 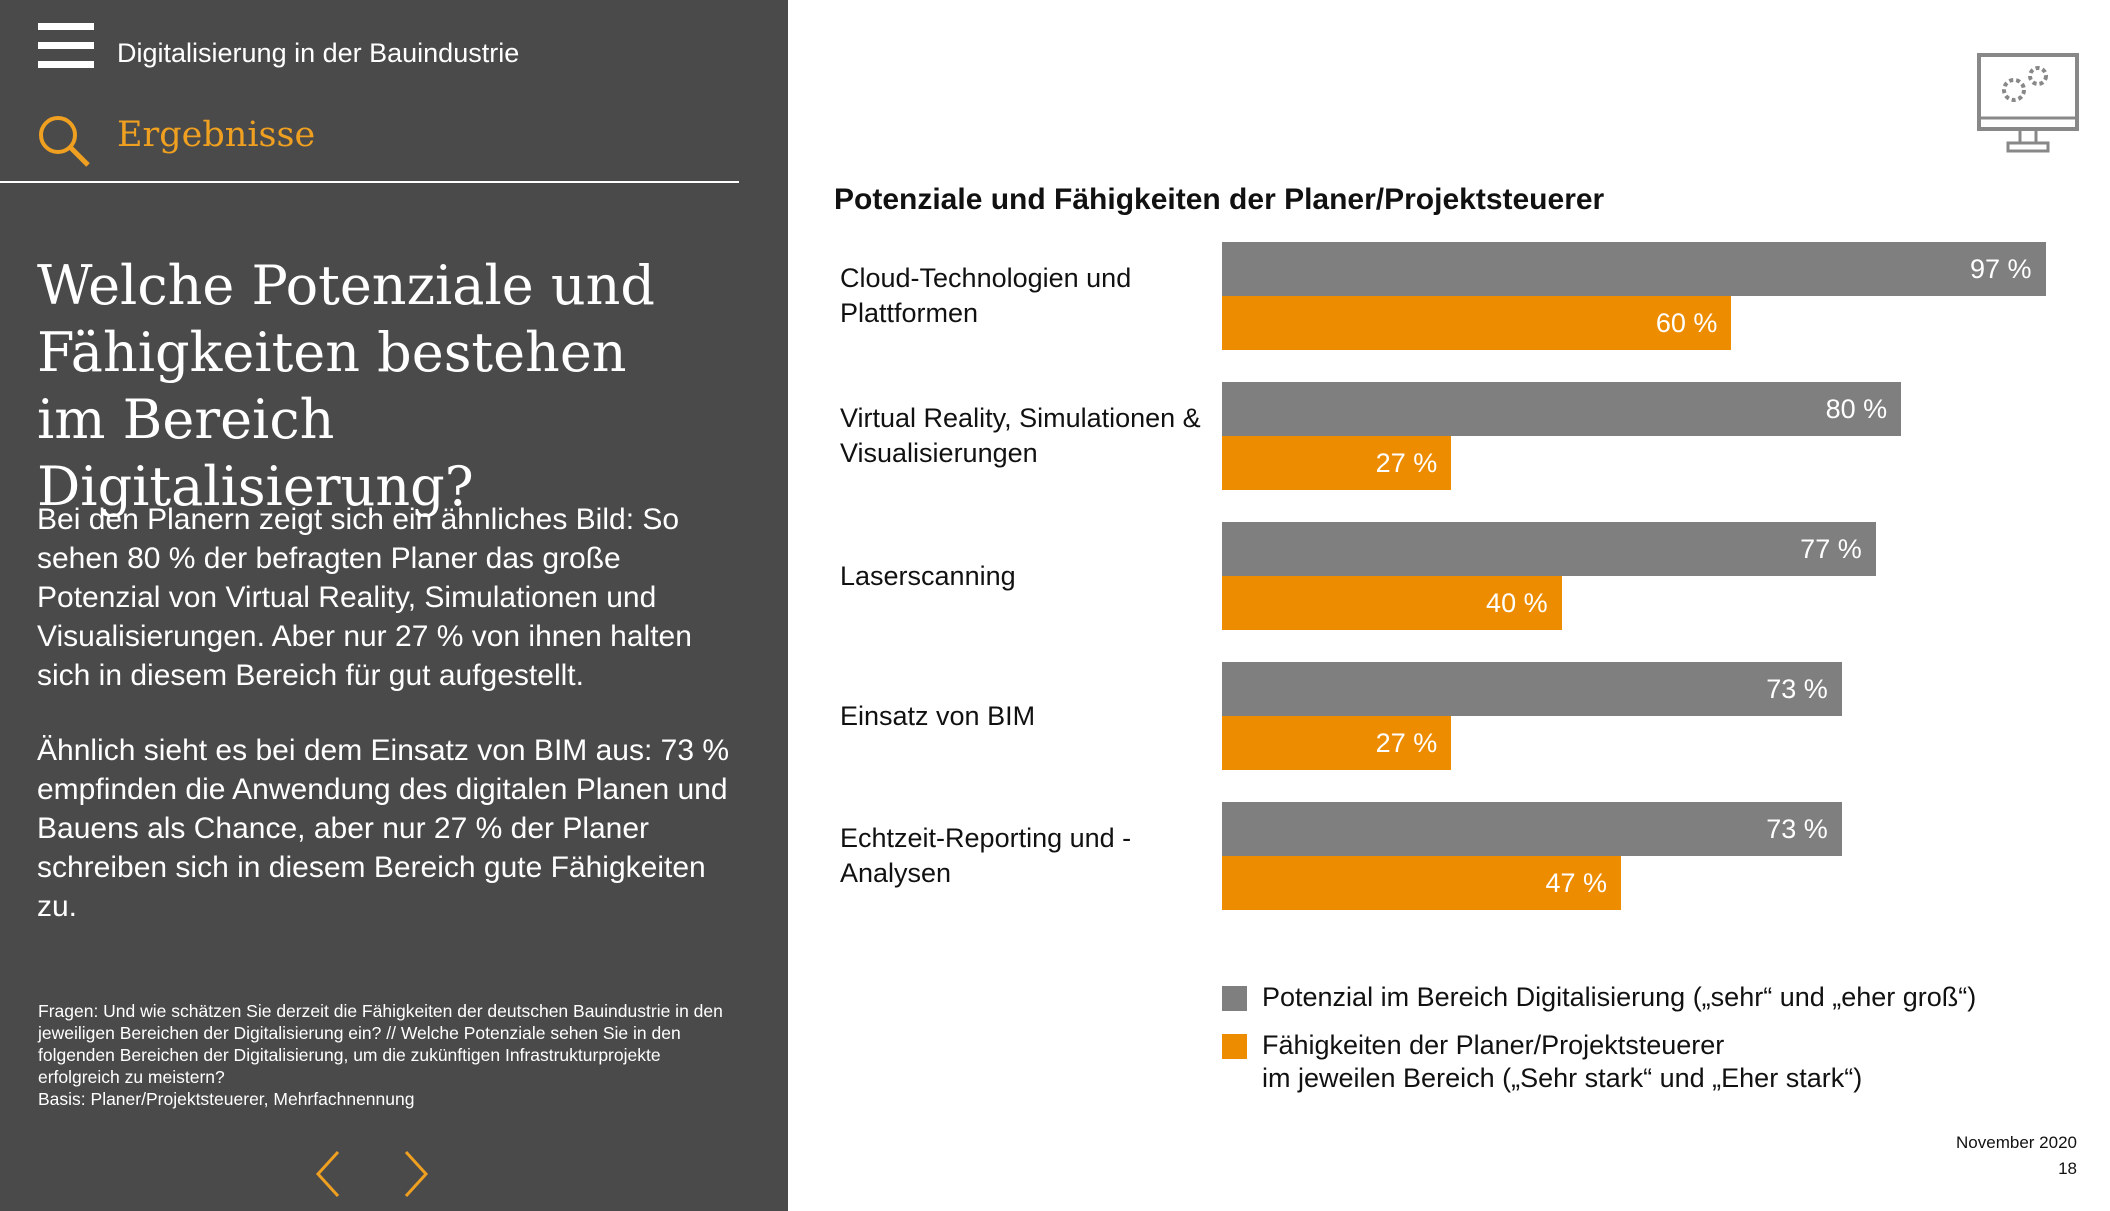 What do you see at coordinates (1856, 408) in the screenshot?
I see `value-label: 80 %` at bounding box center [1856, 408].